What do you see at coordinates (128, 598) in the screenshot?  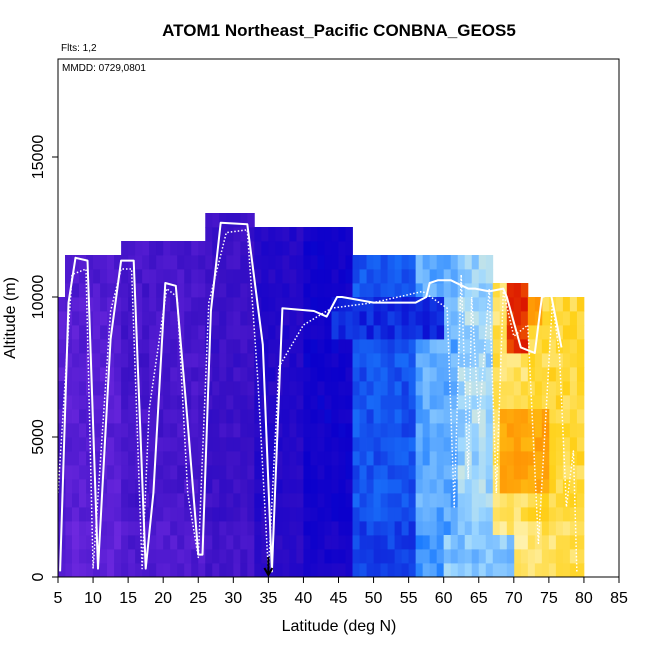 I see `x-tick-label: 15` at bounding box center [128, 598].